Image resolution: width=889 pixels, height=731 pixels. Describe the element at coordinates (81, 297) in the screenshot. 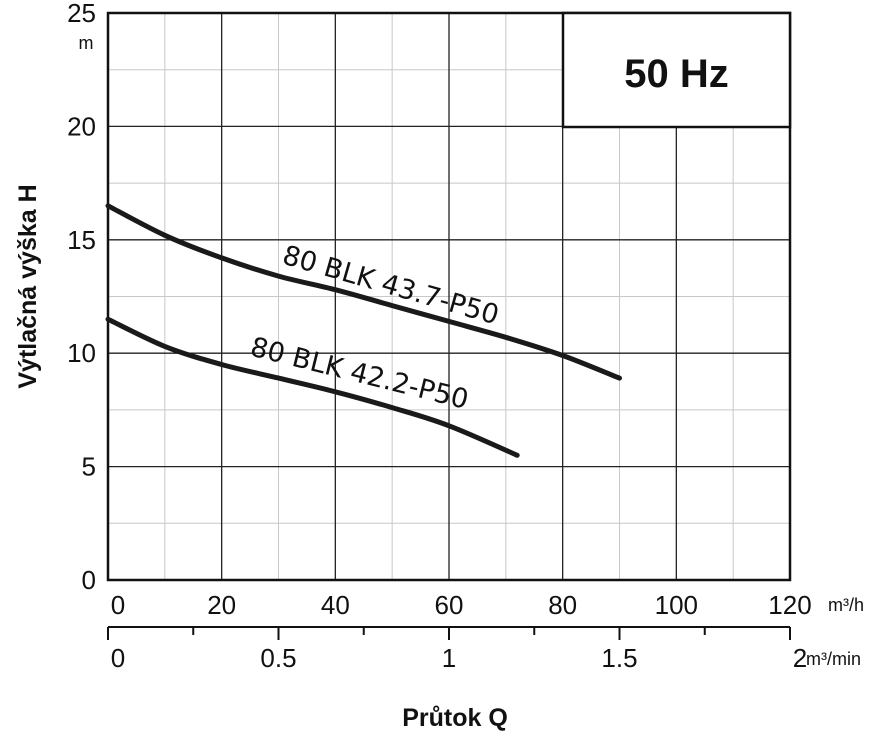

I see `y-axis-ticks: 0 5 10 15 20 25` at that location.